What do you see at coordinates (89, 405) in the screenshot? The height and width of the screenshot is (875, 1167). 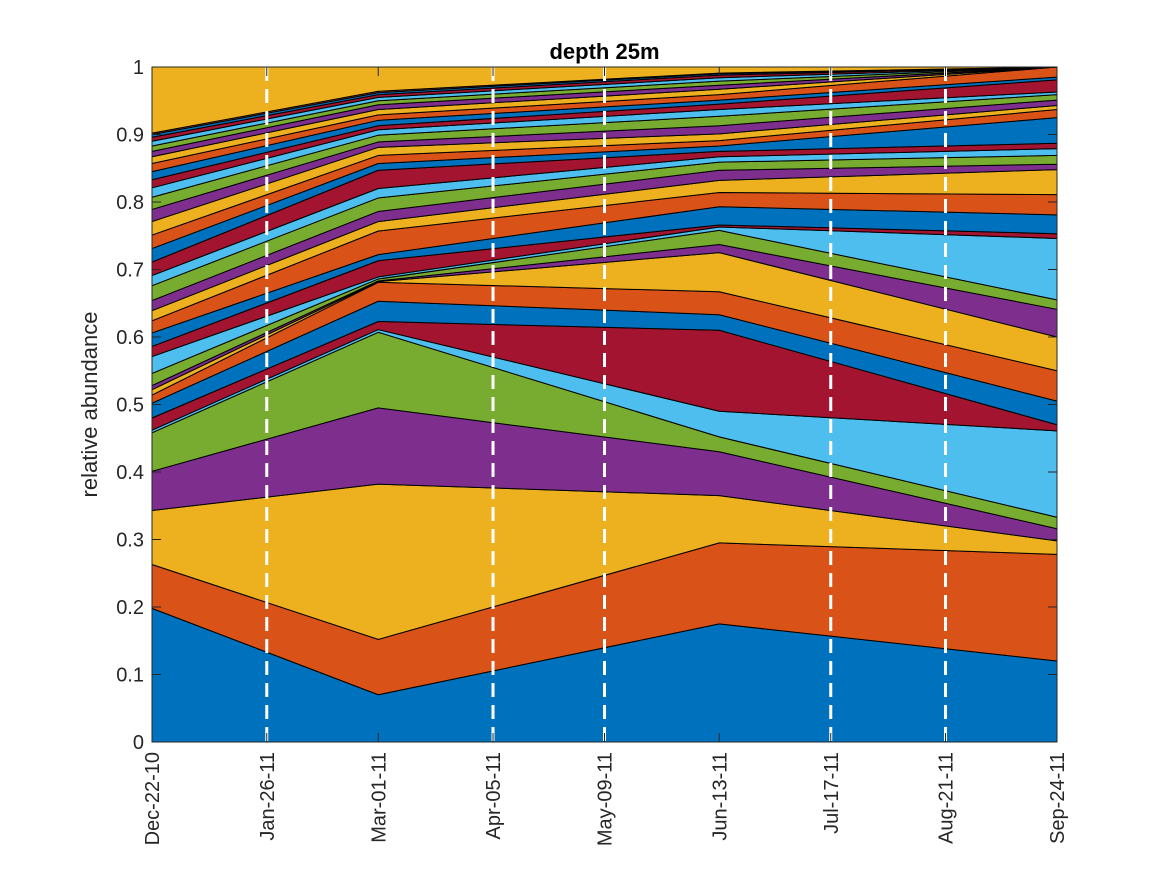 I see `y-axis-label: relative abundance` at bounding box center [89, 405].